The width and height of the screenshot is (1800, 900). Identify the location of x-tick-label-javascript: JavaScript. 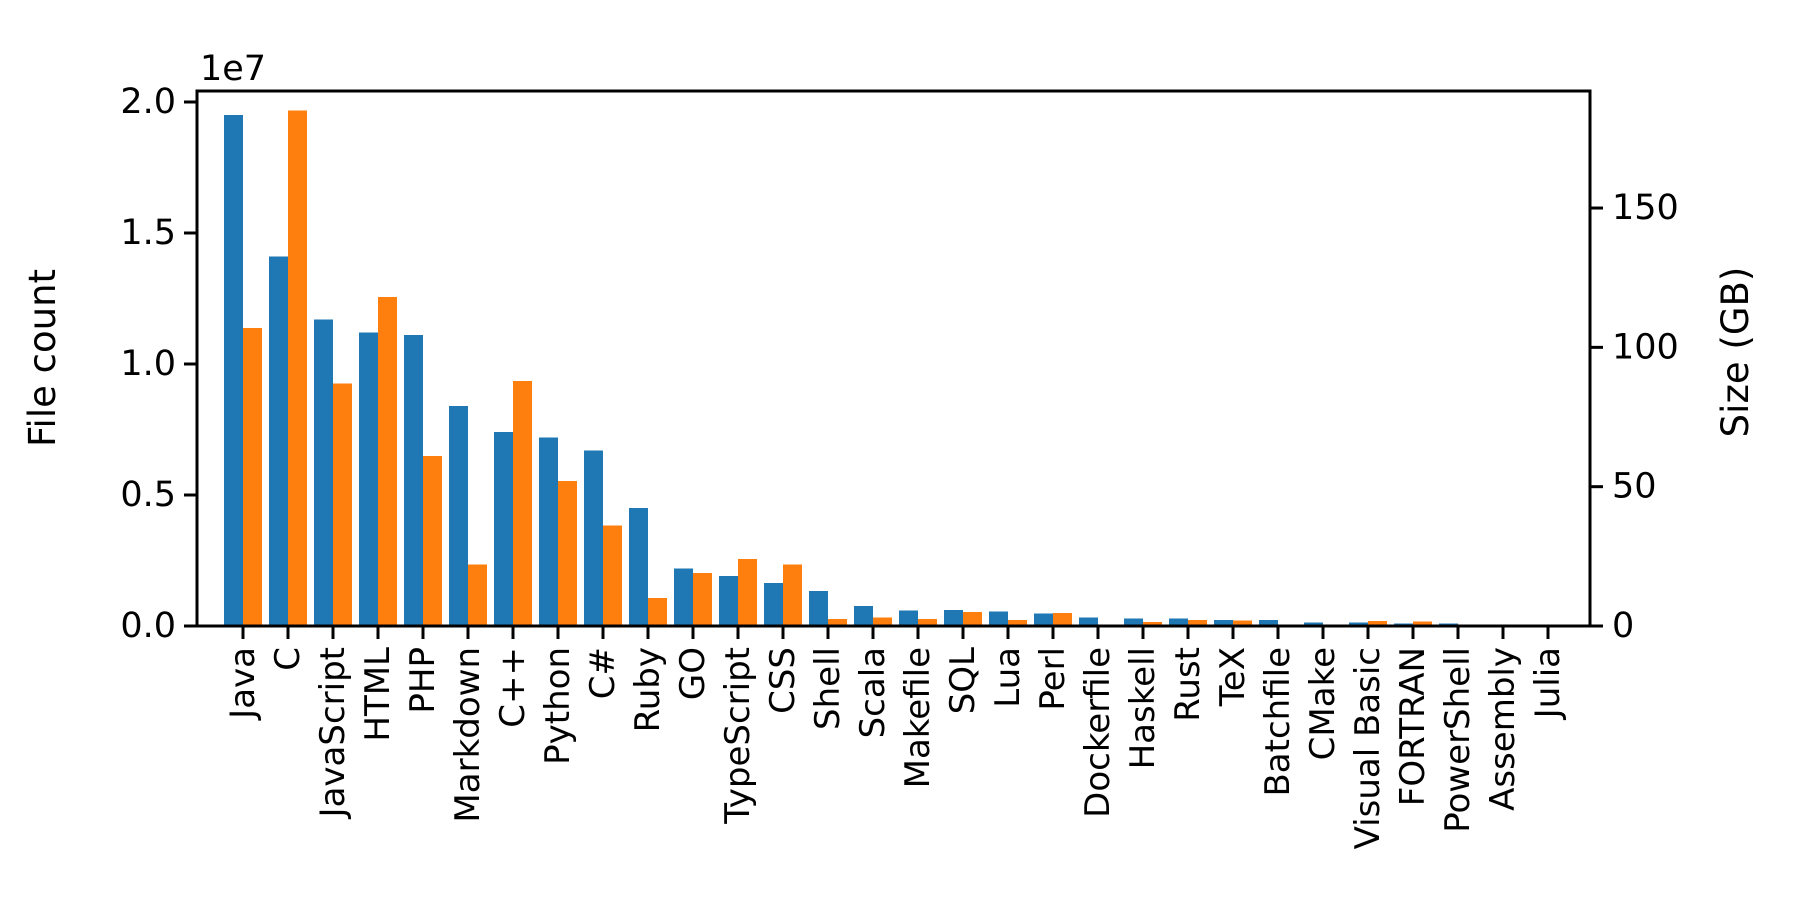
(333, 733).